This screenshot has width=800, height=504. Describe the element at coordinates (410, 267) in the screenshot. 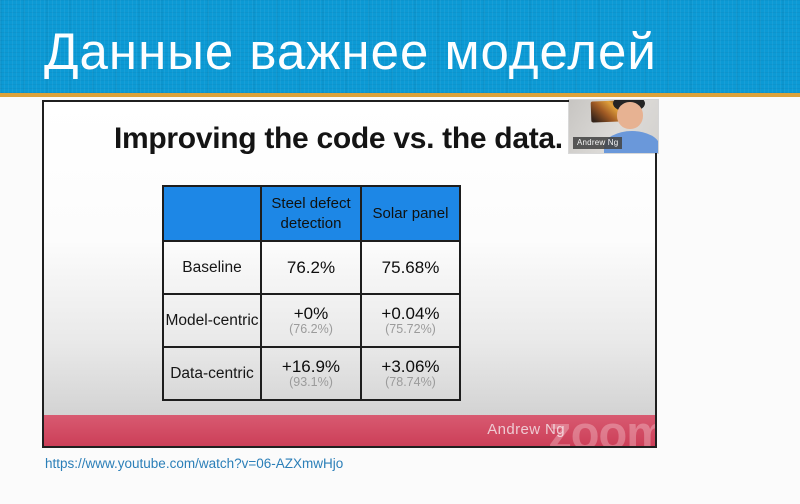

I see `cell-value: 75.68%` at that location.